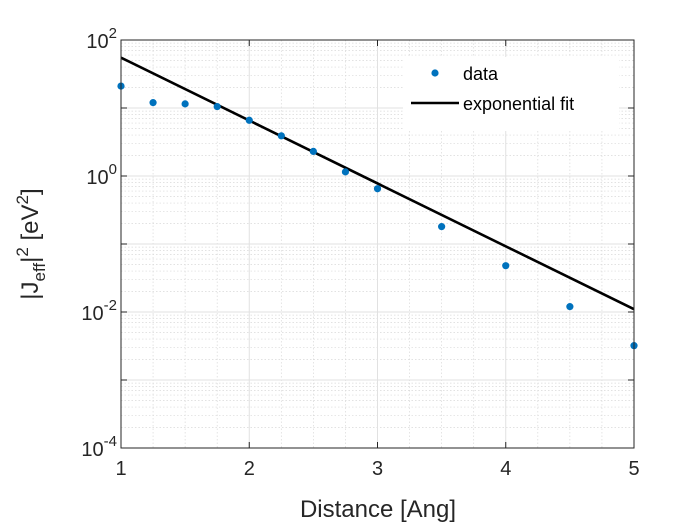 This screenshot has width=700, height=525. What do you see at coordinates (249, 469) in the screenshot?
I see `x-tick-label: 2` at bounding box center [249, 469].